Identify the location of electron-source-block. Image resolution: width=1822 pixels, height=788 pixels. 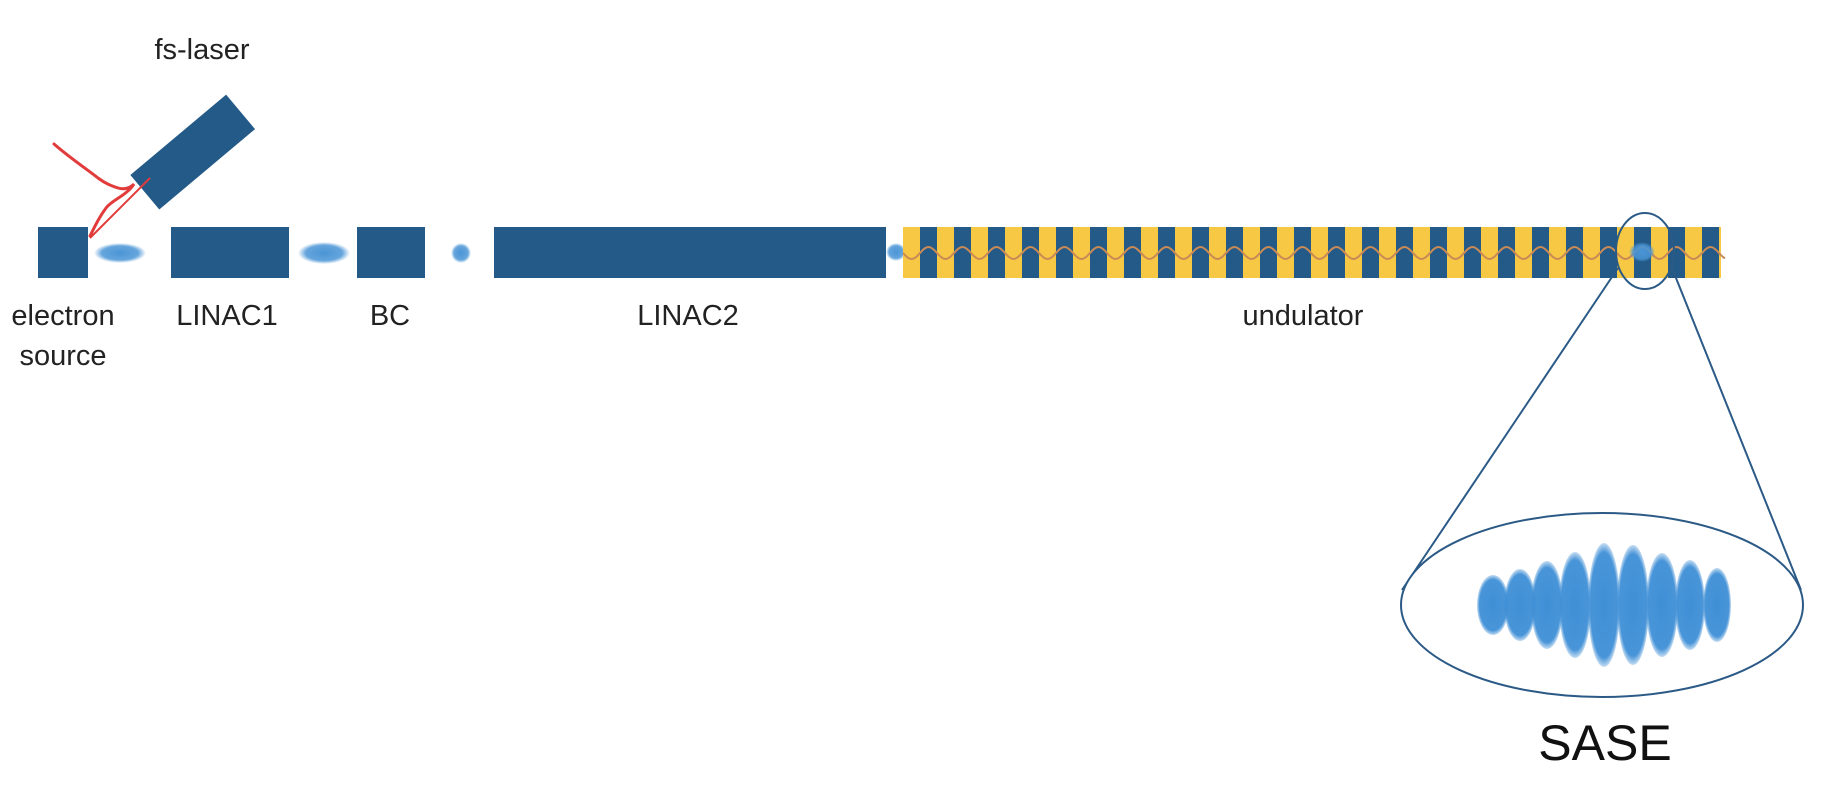
(63, 252).